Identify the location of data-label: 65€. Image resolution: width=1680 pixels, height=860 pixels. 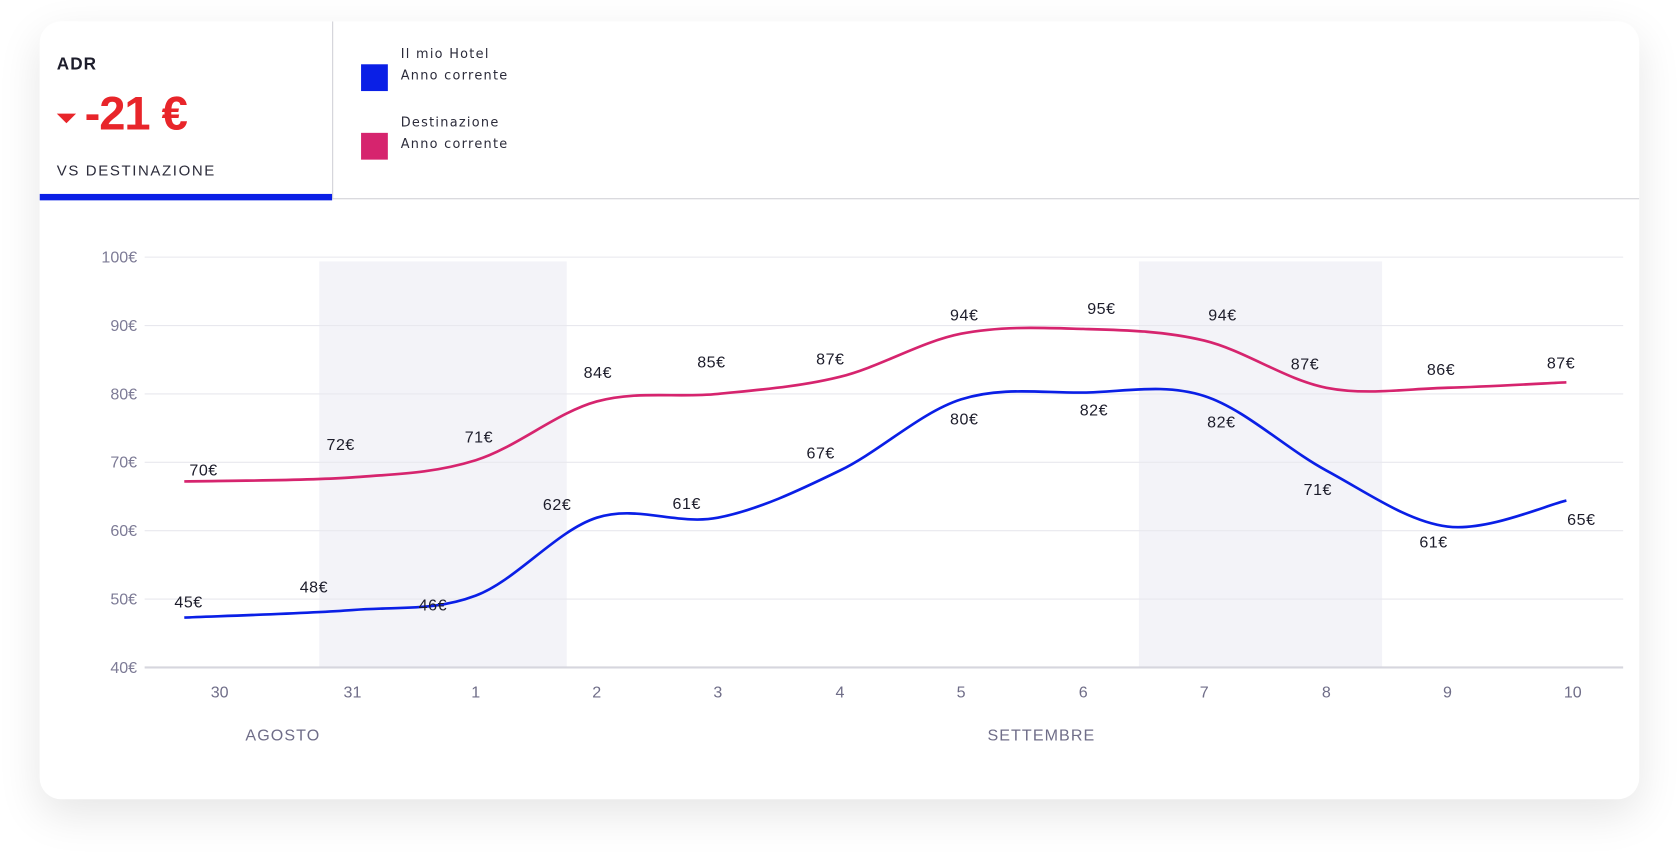
(1581, 520).